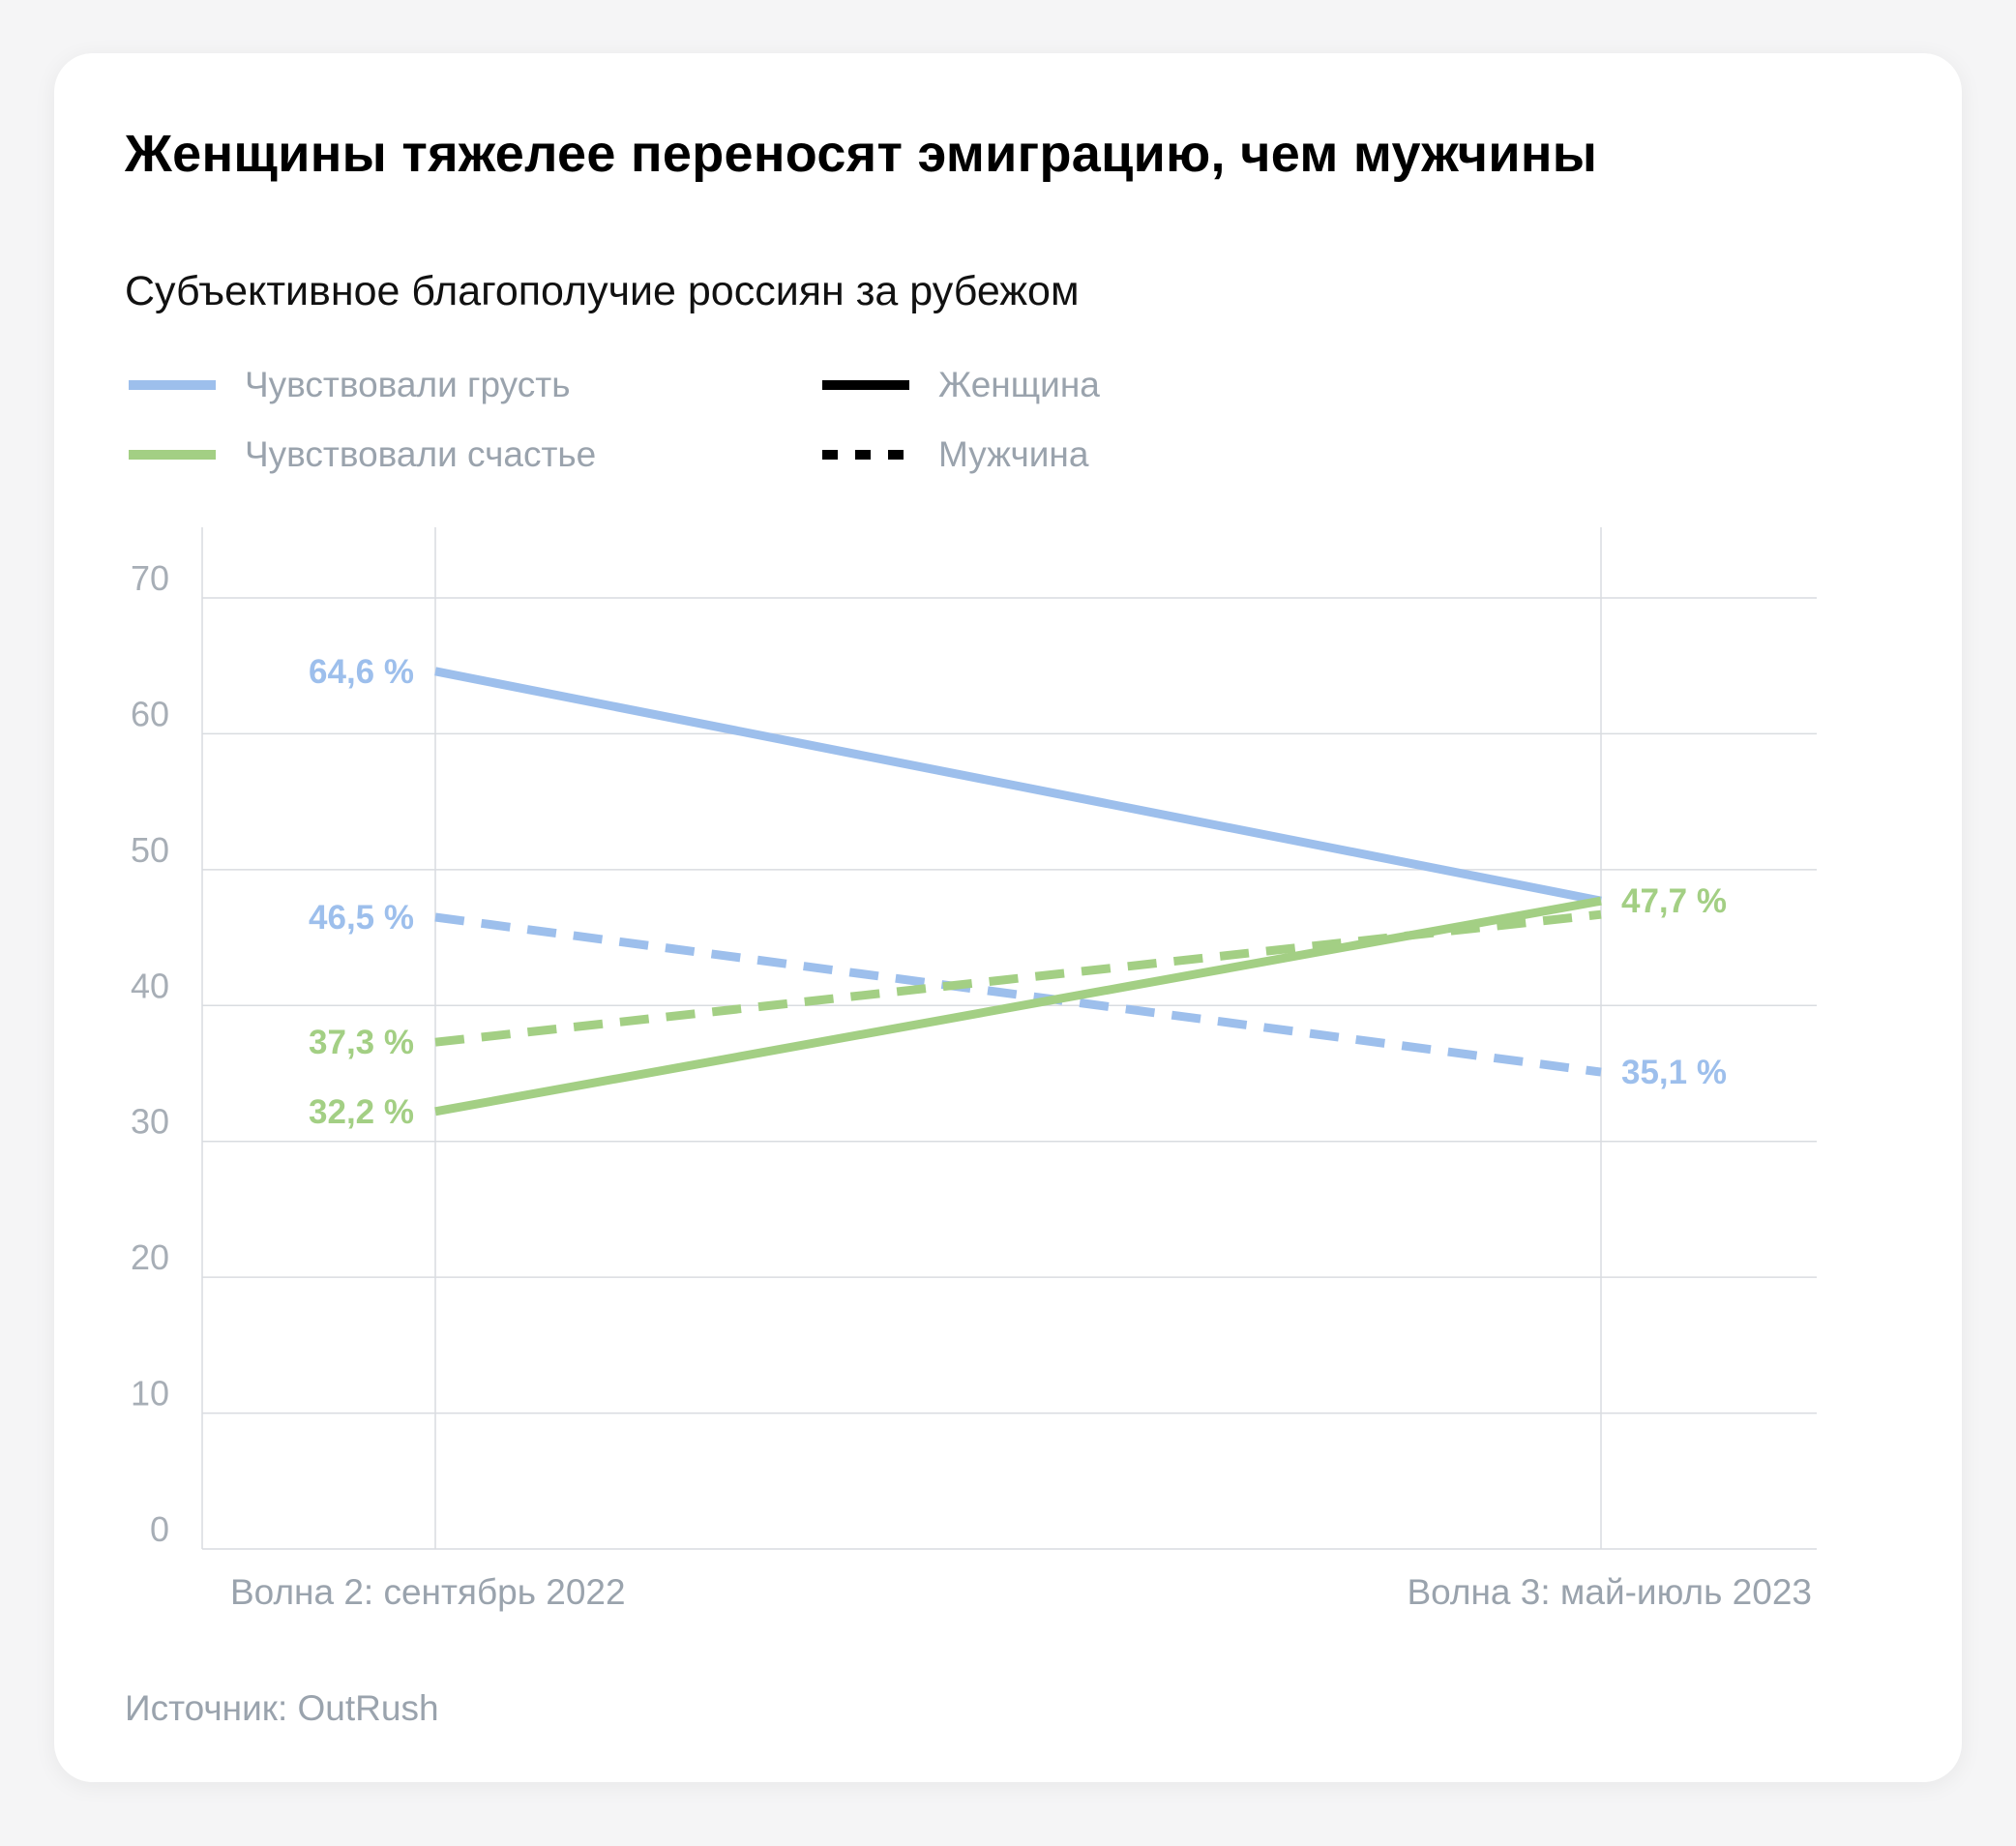 The image size is (2016, 1846). I want to click on y-tick-label-50: 50, so click(150, 850).